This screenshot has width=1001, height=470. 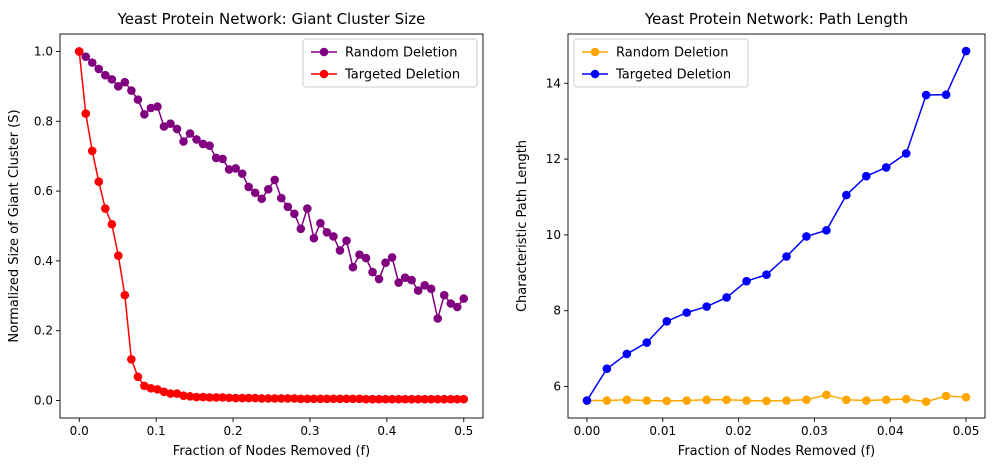 What do you see at coordinates (390, 63) in the screenshot?
I see `legend: Random Deletion Targeted Deletion` at bounding box center [390, 63].